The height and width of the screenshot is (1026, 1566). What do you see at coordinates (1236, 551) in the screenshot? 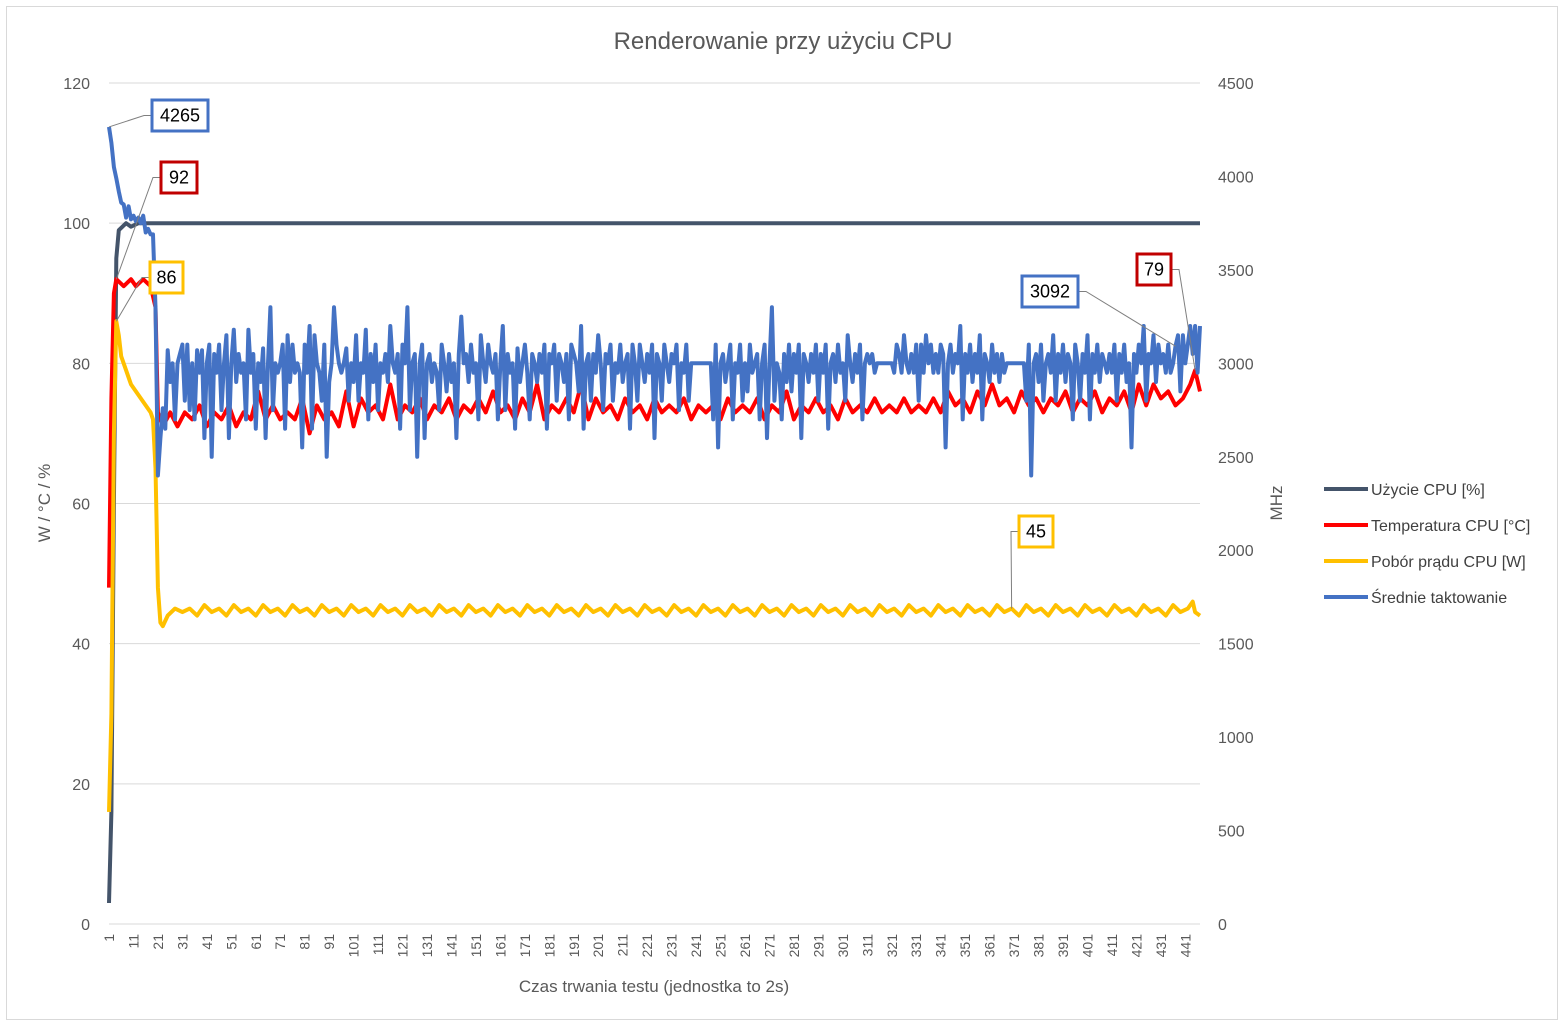
I see `y-tick-label-right: 2000` at bounding box center [1236, 551].